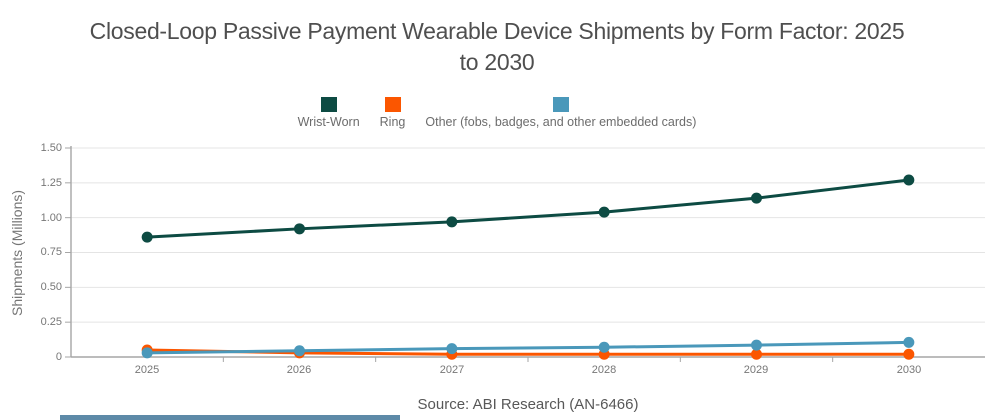 This screenshot has width=994, height=420. What do you see at coordinates (51, 322) in the screenshot?
I see `y-tick-label: 0.25` at bounding box center [51, 322].